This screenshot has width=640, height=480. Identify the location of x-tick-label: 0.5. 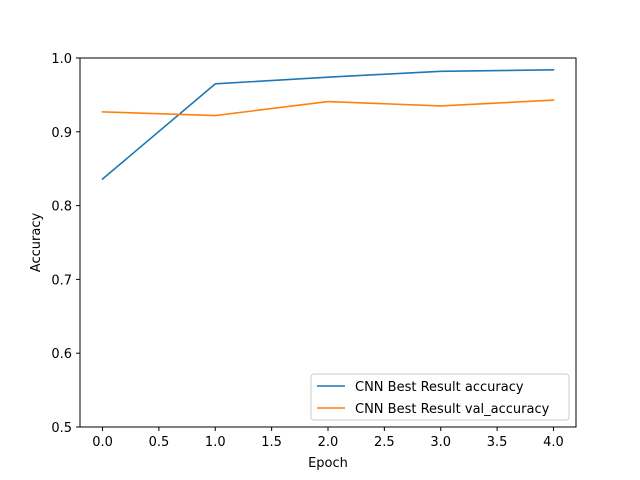
(159, 442).